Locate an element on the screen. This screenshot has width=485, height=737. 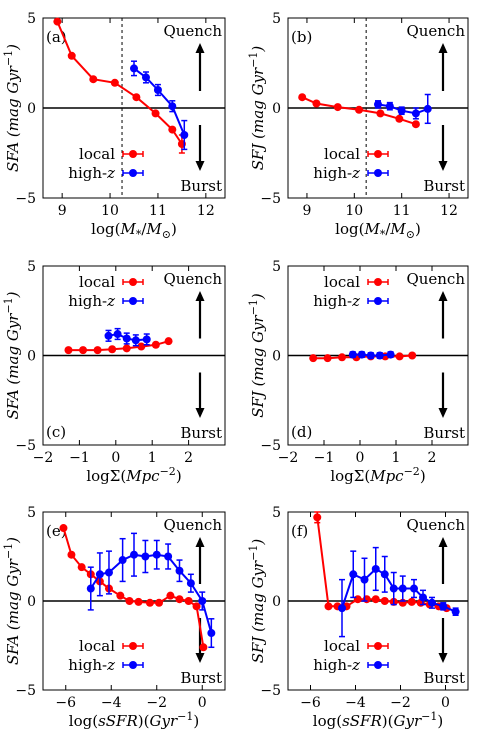
panel-label: (c) is located at coordinates (56, 432).